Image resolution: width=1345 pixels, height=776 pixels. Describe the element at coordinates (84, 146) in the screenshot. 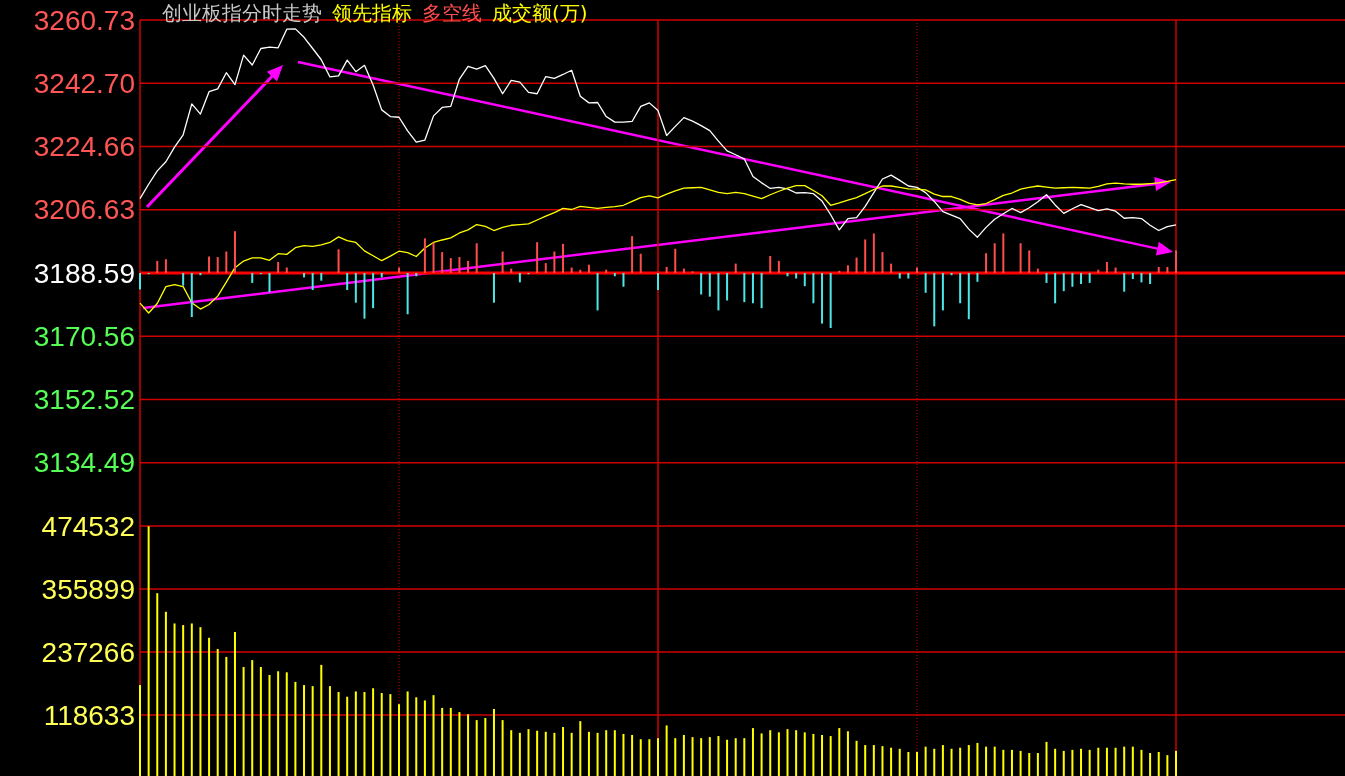

I see `y-tick-label: 3224.66` at that location.